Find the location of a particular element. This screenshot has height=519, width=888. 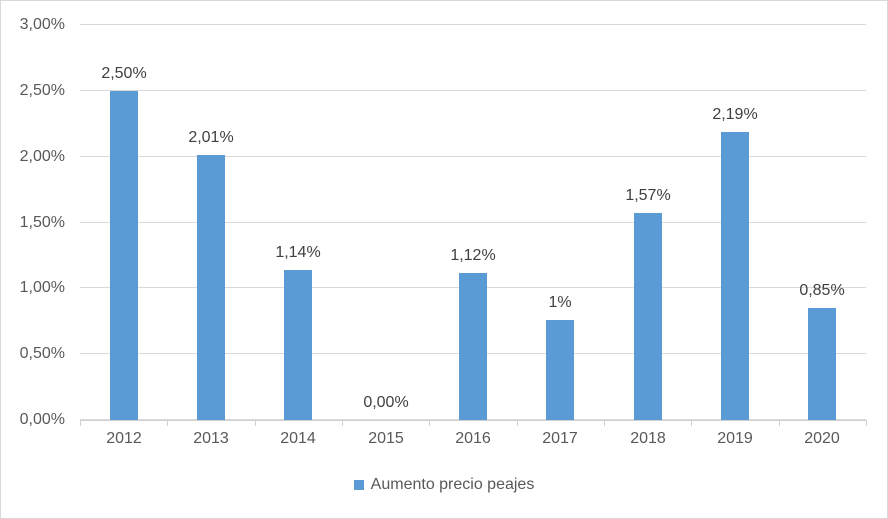

x-axis-label-2020: 2020 is located at coordinates (822, 438).